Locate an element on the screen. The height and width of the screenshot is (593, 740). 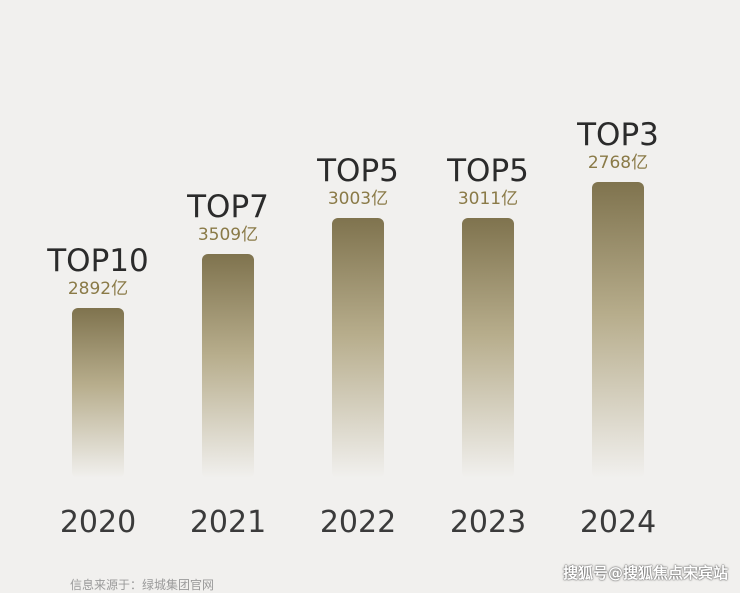
amount-label: 3011亿 is located at coordinates (488, 199).